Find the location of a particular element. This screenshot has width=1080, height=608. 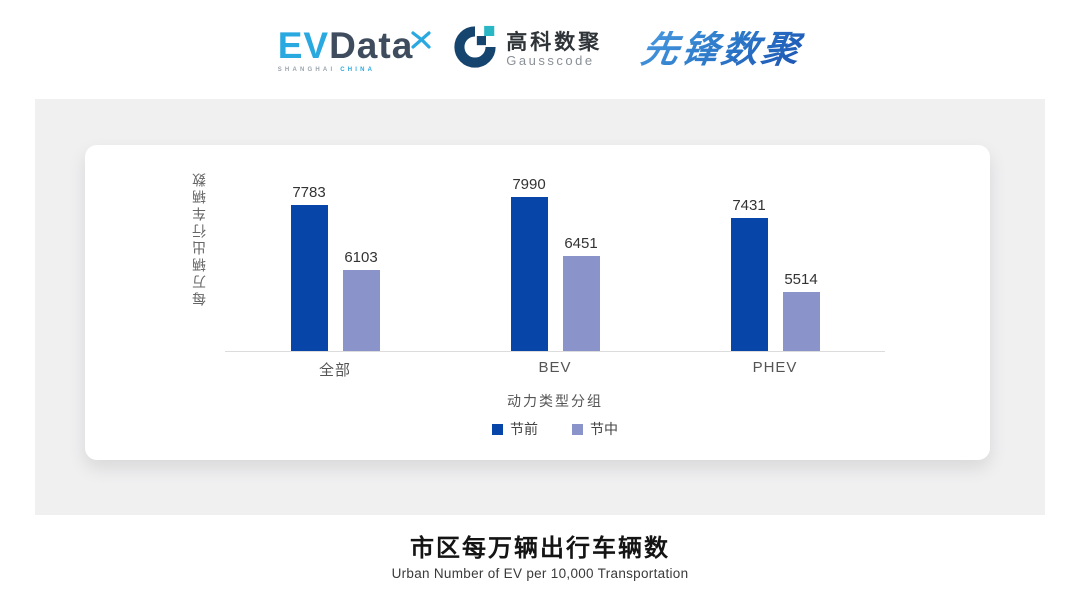

bar-节前-BEV is located at coordinates (529, 274).